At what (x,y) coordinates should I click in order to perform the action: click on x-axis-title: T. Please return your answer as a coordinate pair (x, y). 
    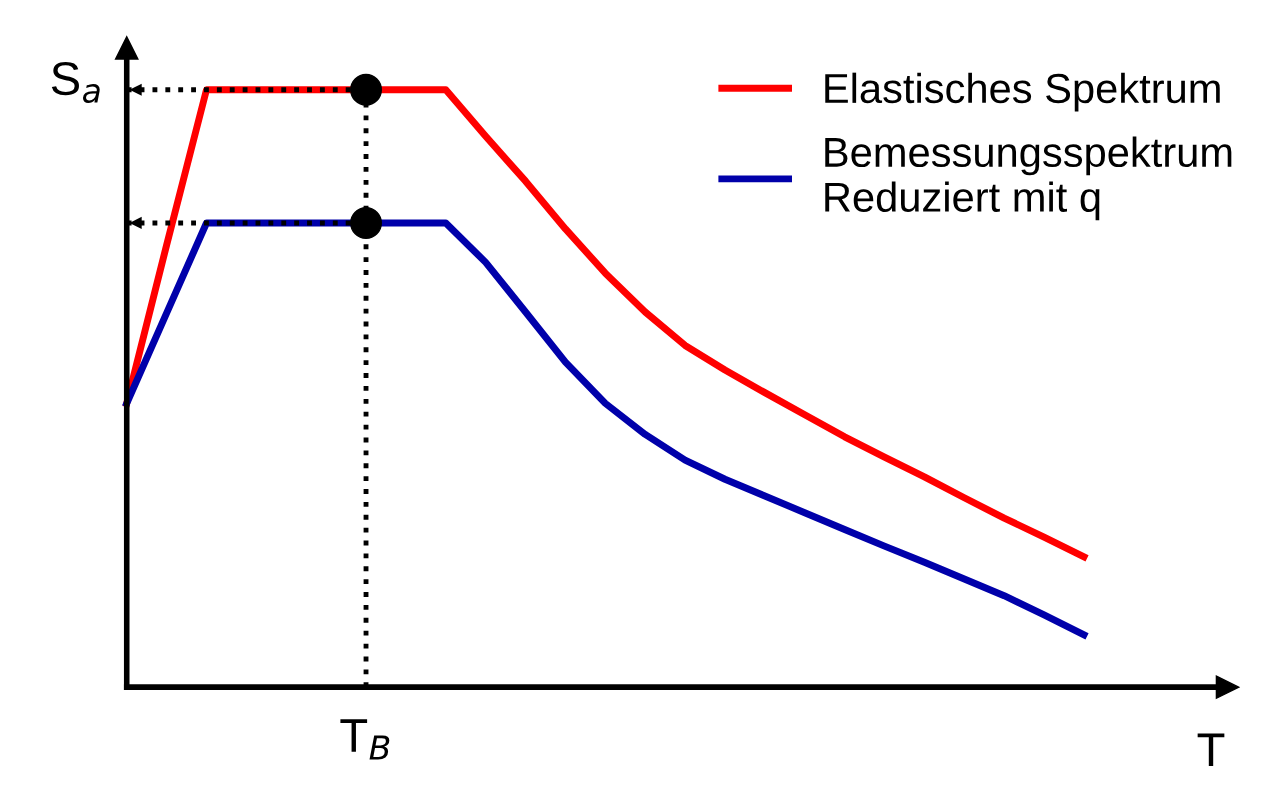
    Looking at the image, I should click on (1211, 750).